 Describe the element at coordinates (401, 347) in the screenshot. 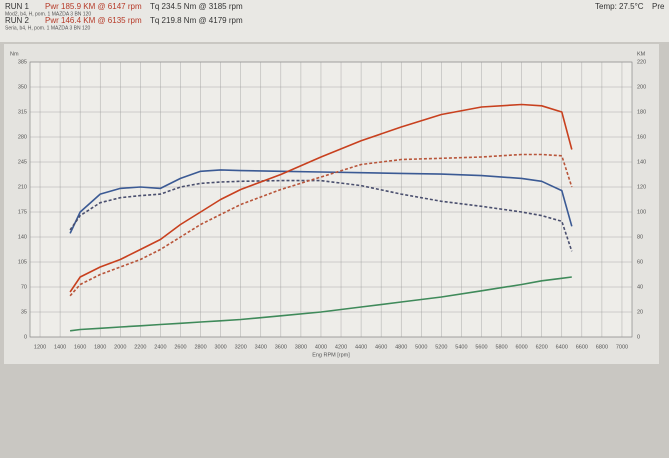

I see `x-tick-label: 4800` at that location.